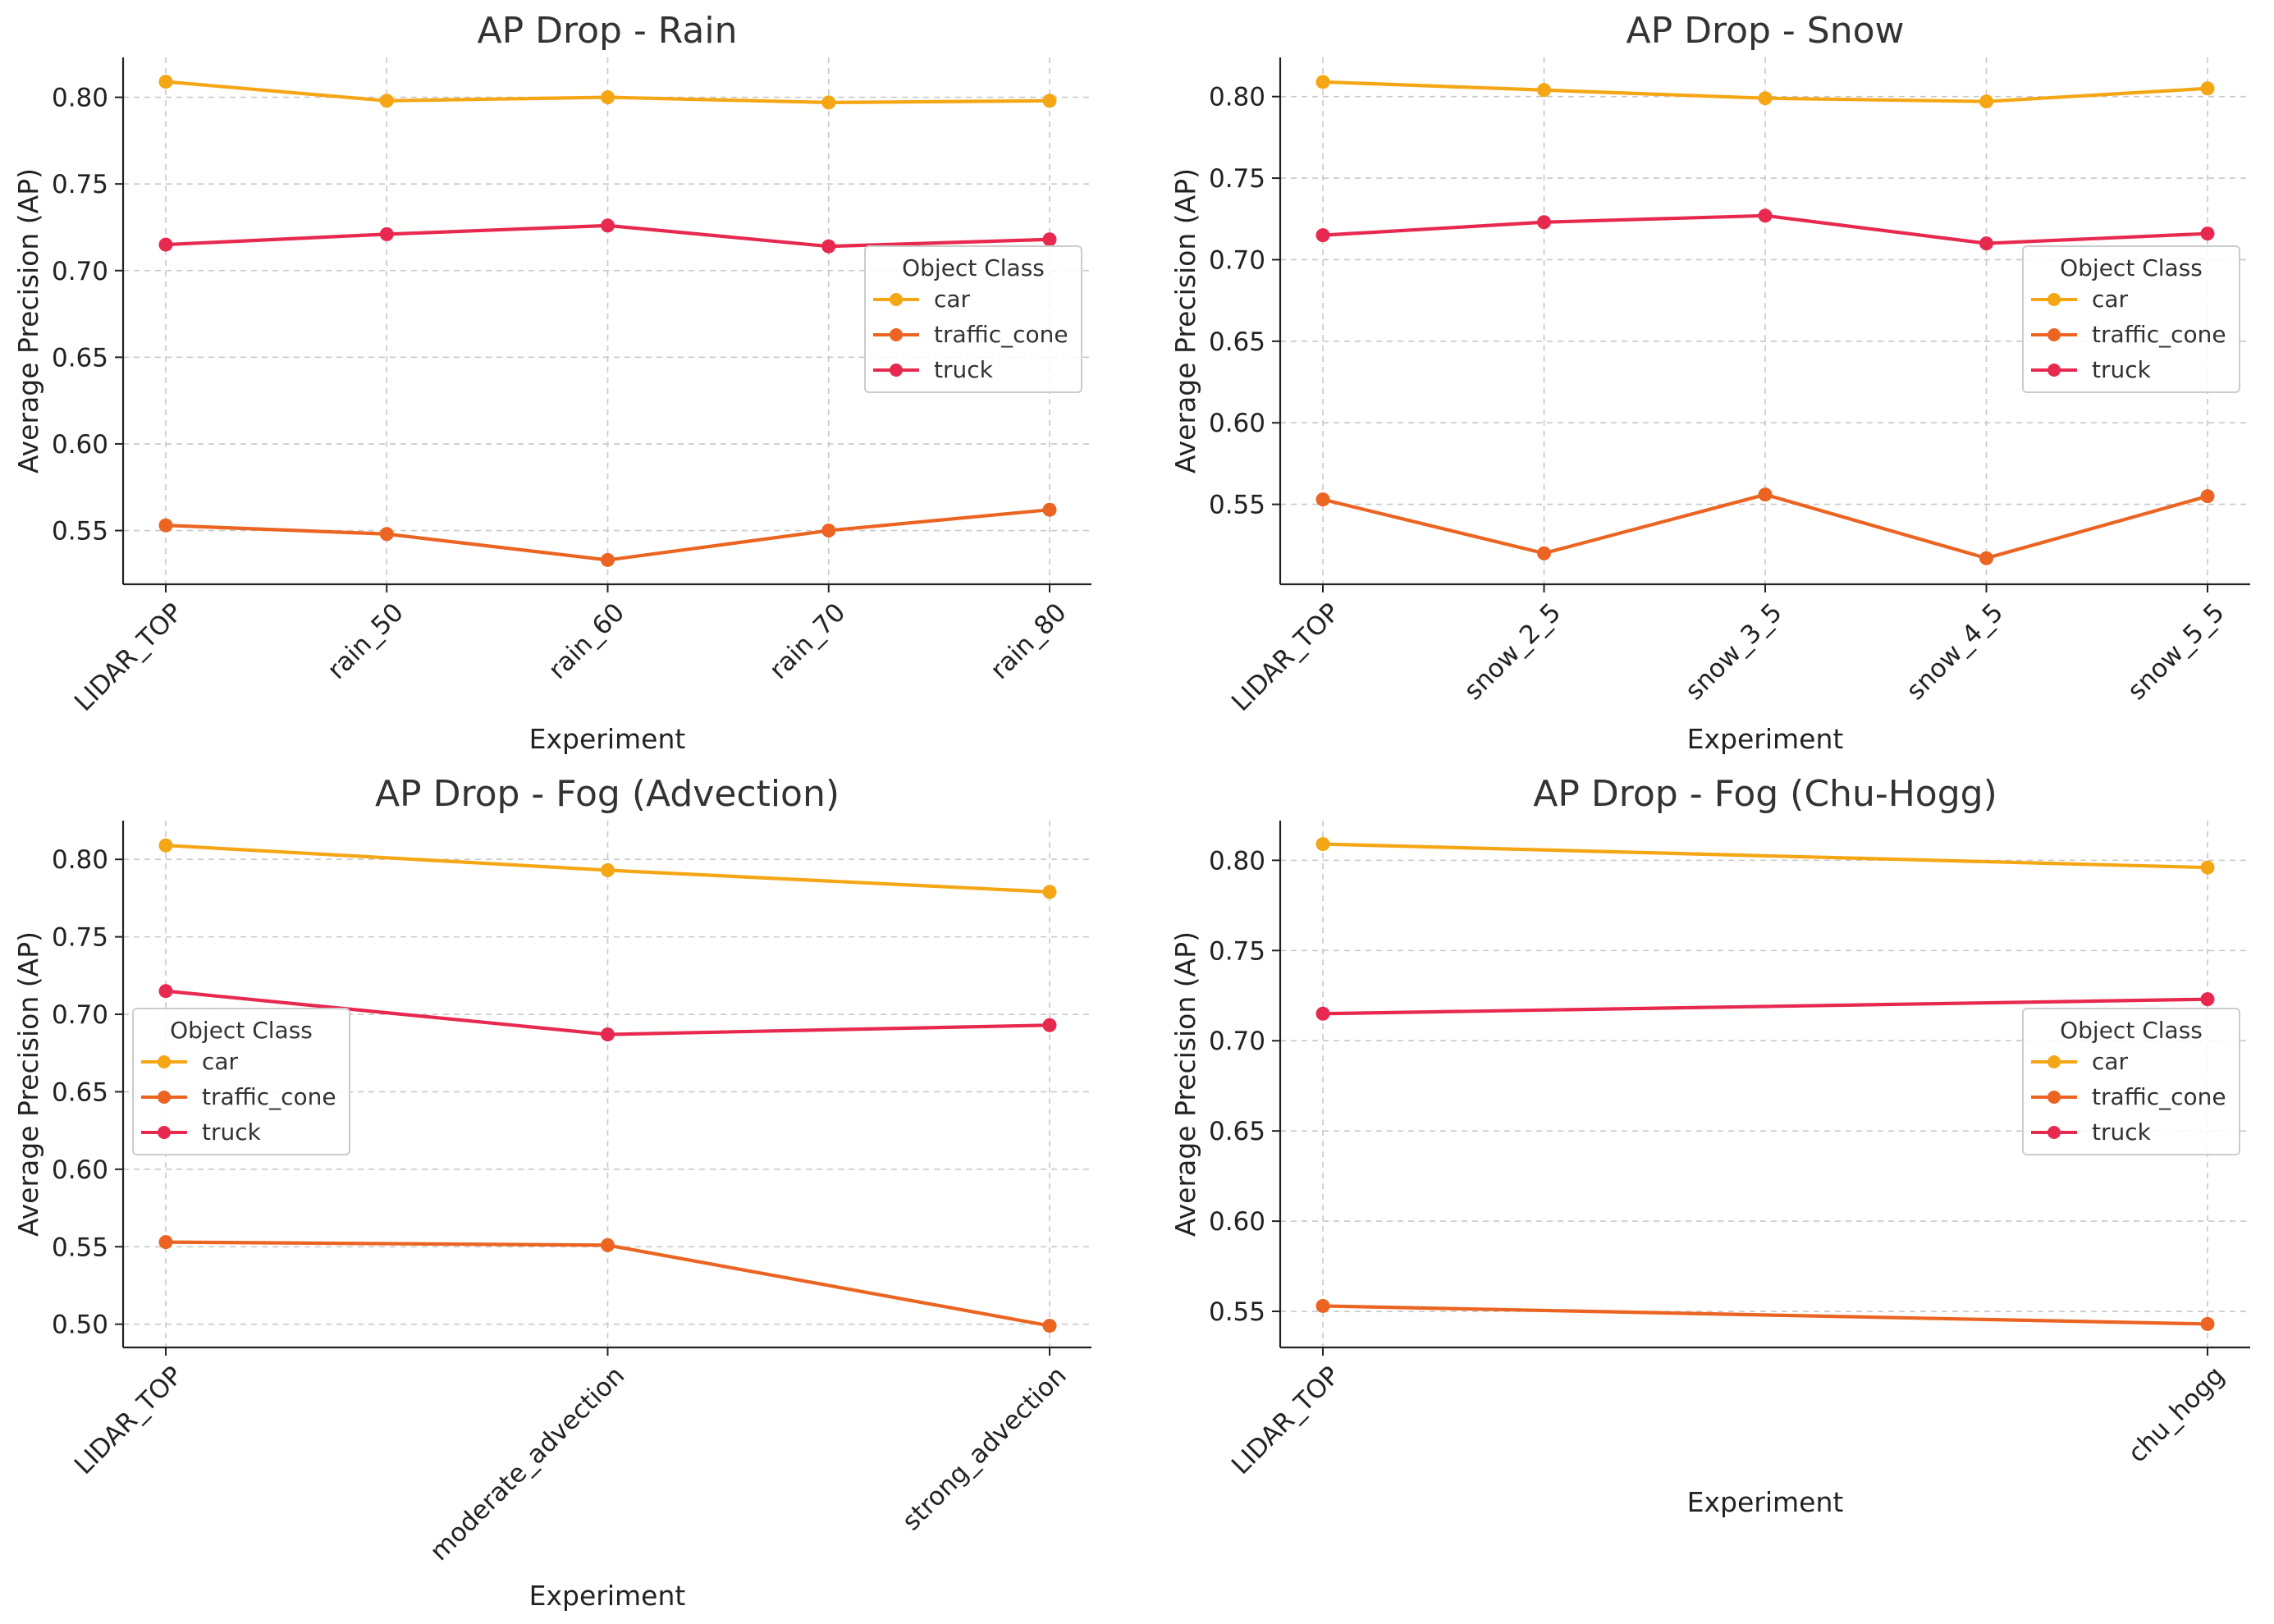 The width and height of the screenshot is (2274, 1624). I want to click on chart-title: AP Drop - Rain, so click(607, 31).